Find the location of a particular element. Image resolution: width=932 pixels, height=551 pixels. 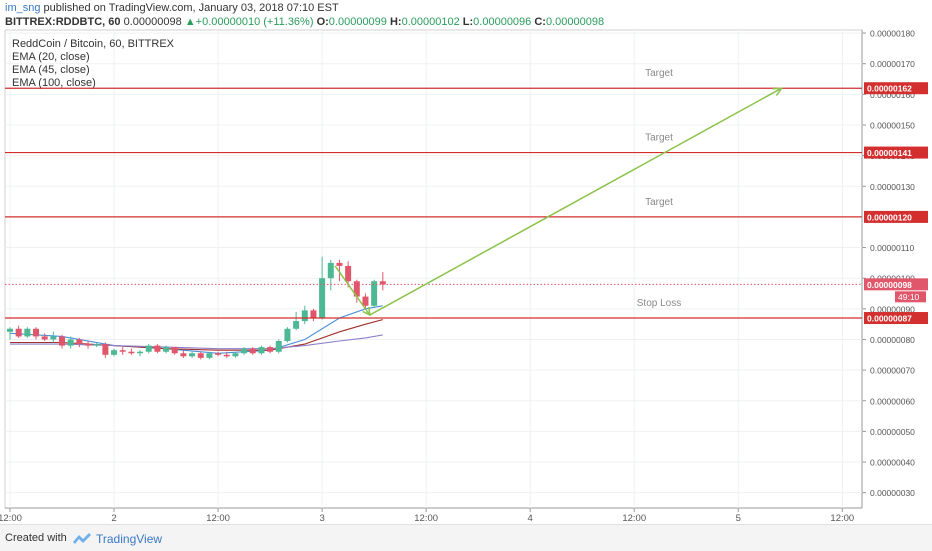

y-tick-label: 0.00000150 is located at coordinates (892, 125).